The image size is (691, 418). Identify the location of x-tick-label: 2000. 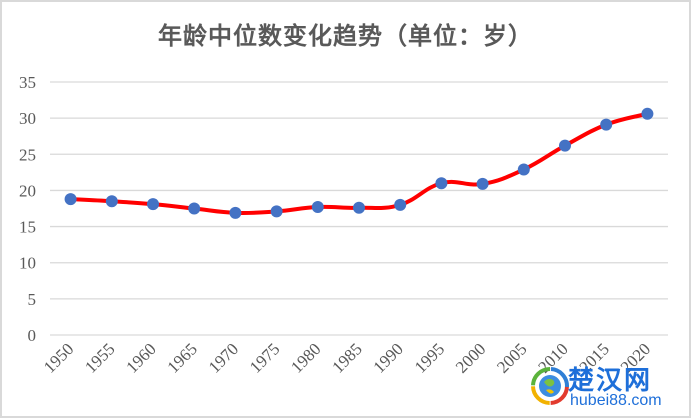
(470, 357).